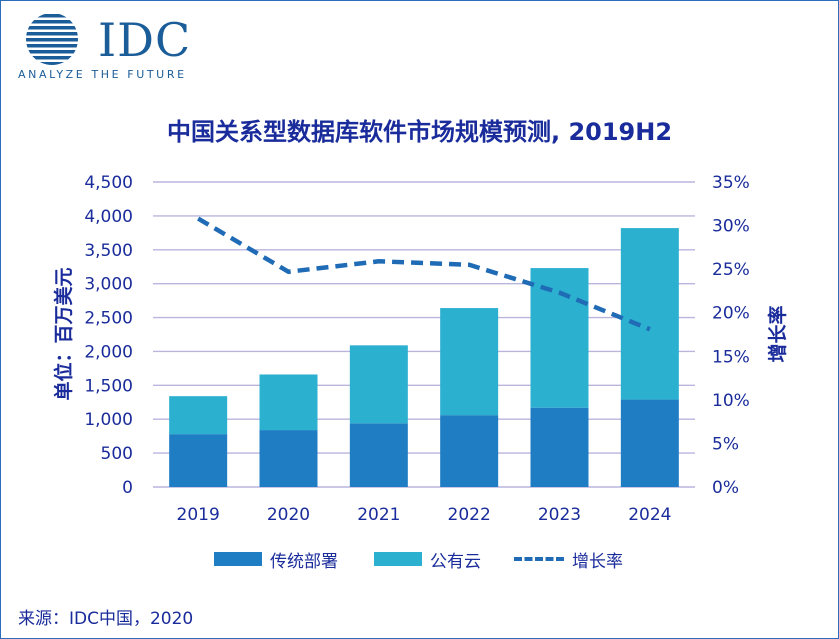  Describe the element at coordinates (731, 270) in the screenshot. I see `y2-tick-label: 25%` at that location.